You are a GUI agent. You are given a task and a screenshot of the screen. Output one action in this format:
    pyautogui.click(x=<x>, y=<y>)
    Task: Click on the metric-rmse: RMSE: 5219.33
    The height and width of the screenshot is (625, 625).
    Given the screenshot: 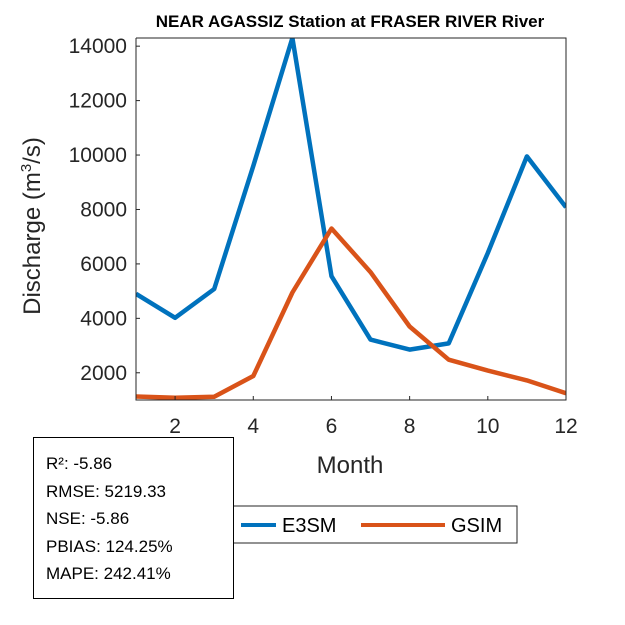 What is the action you would take?
    pyautogui.click(x=106, y=491)
    